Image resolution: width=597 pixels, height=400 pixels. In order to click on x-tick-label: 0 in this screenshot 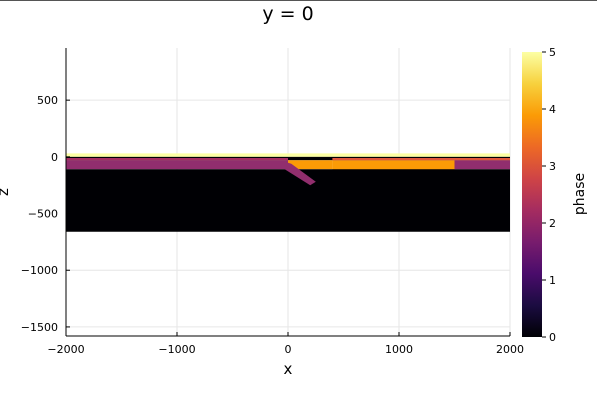, I will do `click(288, 349)`.